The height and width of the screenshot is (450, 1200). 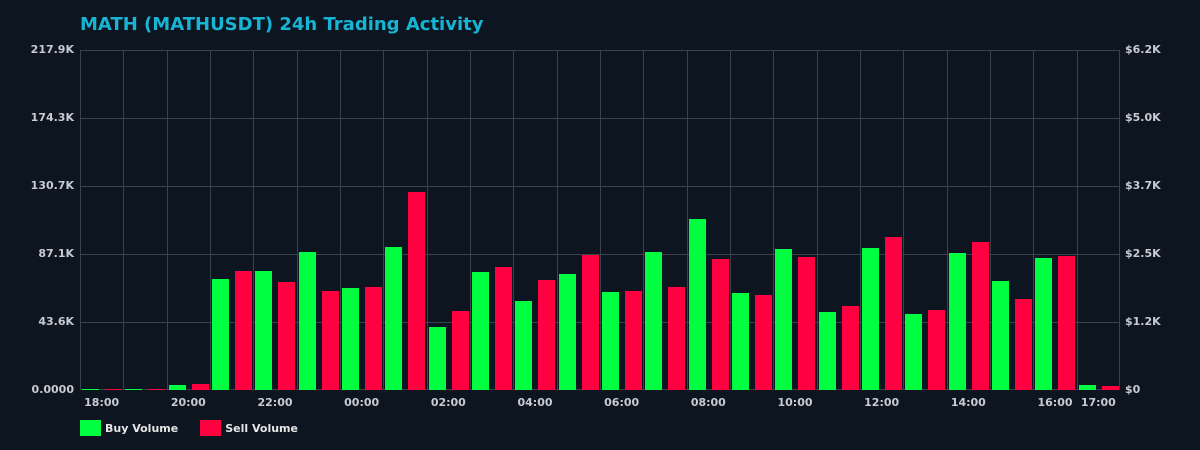 I want to click on legend-item-buy: Buy Volume, so click(x=130, y=428).